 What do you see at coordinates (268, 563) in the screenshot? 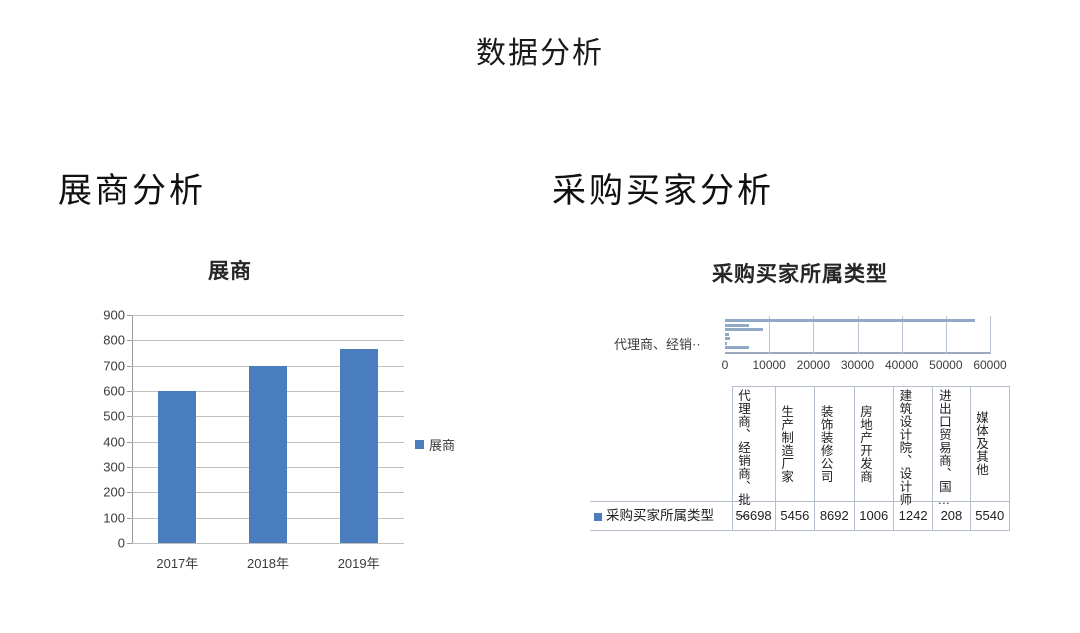
I see `x-tick-label: 2018年` at bounding box center [268, 563].